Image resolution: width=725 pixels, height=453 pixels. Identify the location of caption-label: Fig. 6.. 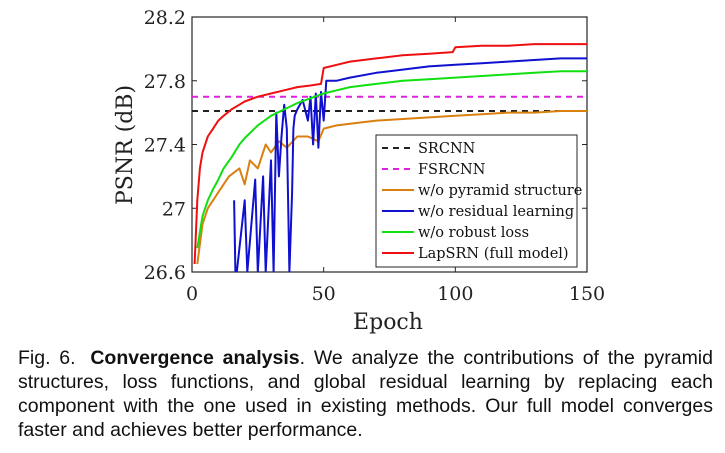
(47, 358).